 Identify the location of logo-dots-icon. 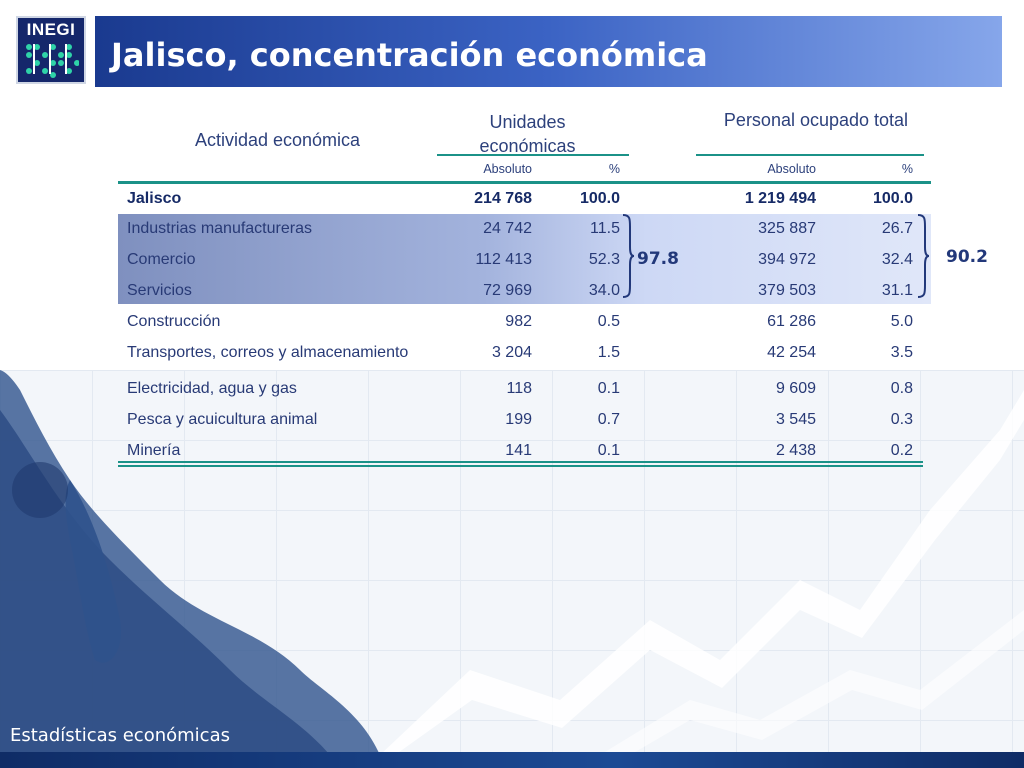
(52, 61).